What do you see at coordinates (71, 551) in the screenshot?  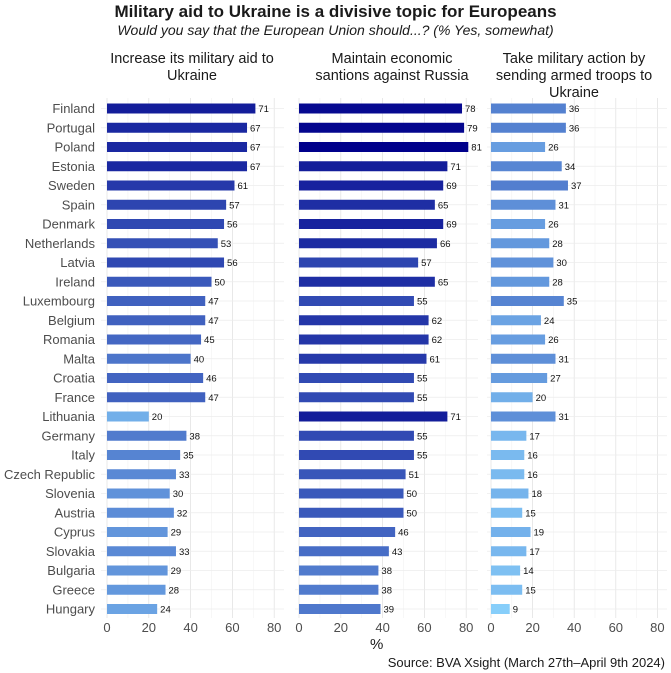 I see `category-label: Slovakia` at bounding box center [71, 551].